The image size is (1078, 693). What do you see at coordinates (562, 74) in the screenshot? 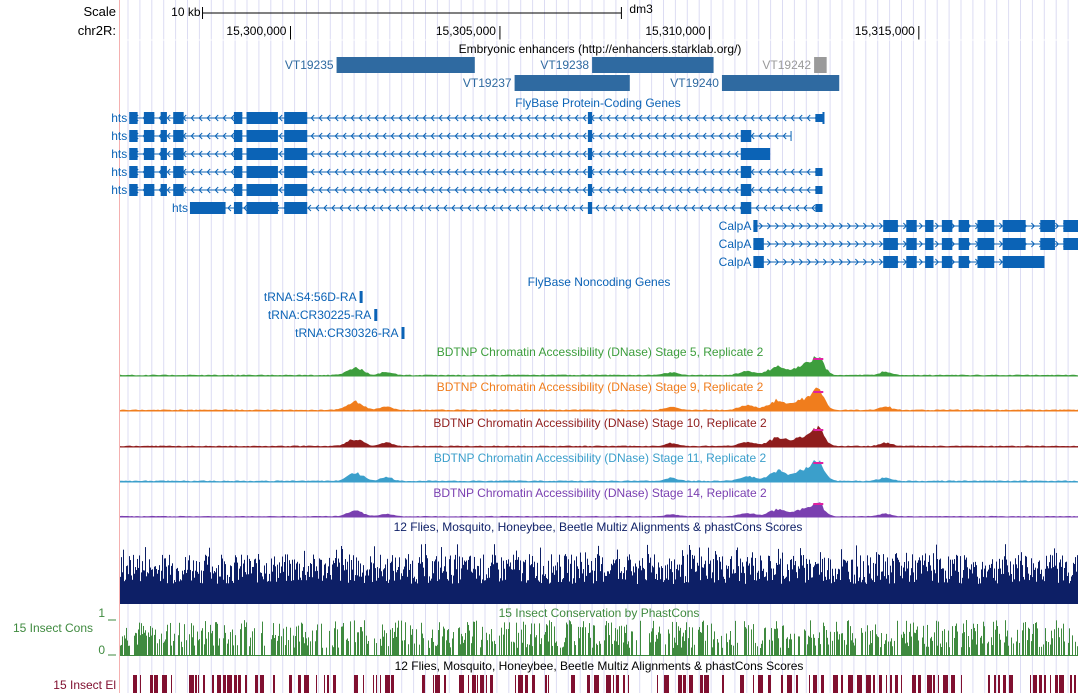
I see `enhancers-track: VT19235 VT19238 VT19242 VT19237 VT19240` at bounding box center [562, 74].